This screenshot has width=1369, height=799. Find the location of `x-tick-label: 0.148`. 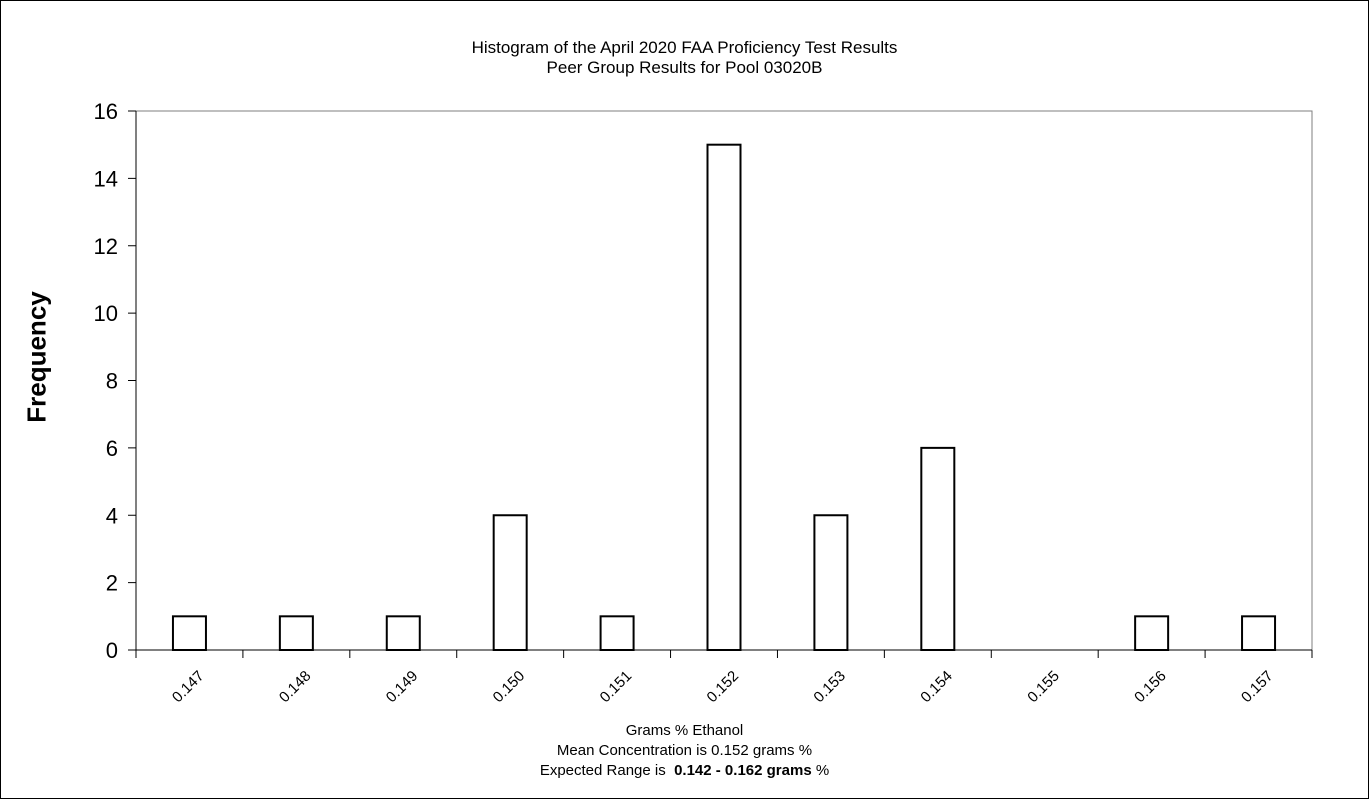

x-tick-label: 0.148 is located at coordinates (295, 687).